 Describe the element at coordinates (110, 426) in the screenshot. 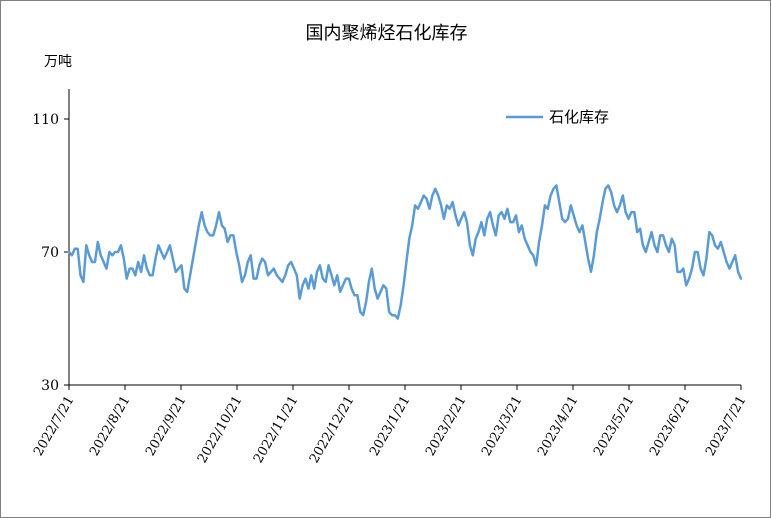

I see `x-tick-label: 2022/8/21` at that location.